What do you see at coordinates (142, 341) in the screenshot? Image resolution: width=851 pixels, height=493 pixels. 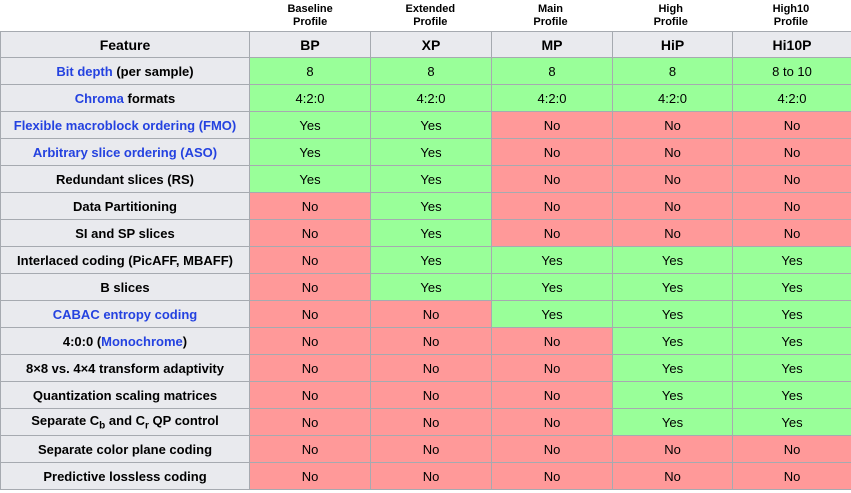 I see `feature-link: Monochrome` at bounding box center [142, 341].